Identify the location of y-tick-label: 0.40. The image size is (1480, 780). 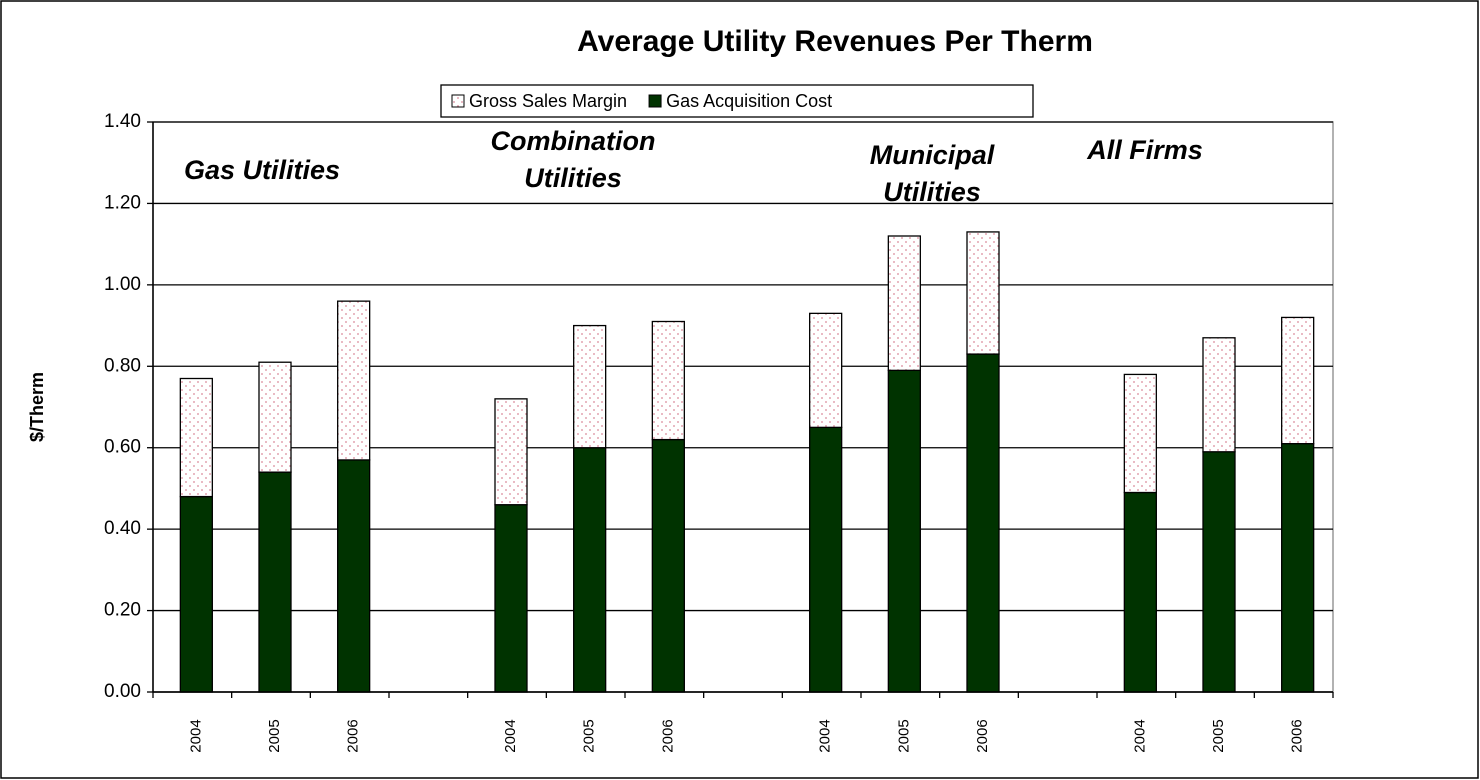
(122, 528).